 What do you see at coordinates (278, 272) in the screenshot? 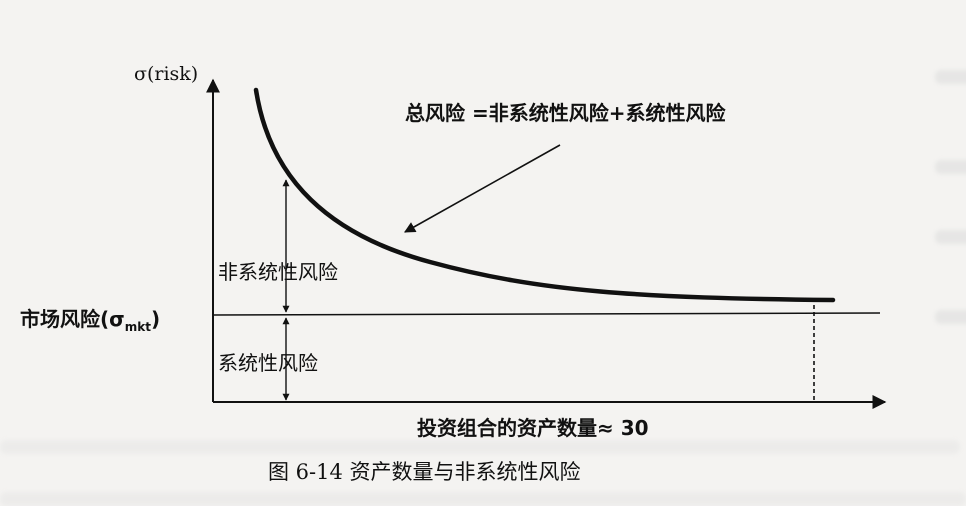
I see `unsystematic-risk-label: 非系统性风险` at bounding box center [278, 272].